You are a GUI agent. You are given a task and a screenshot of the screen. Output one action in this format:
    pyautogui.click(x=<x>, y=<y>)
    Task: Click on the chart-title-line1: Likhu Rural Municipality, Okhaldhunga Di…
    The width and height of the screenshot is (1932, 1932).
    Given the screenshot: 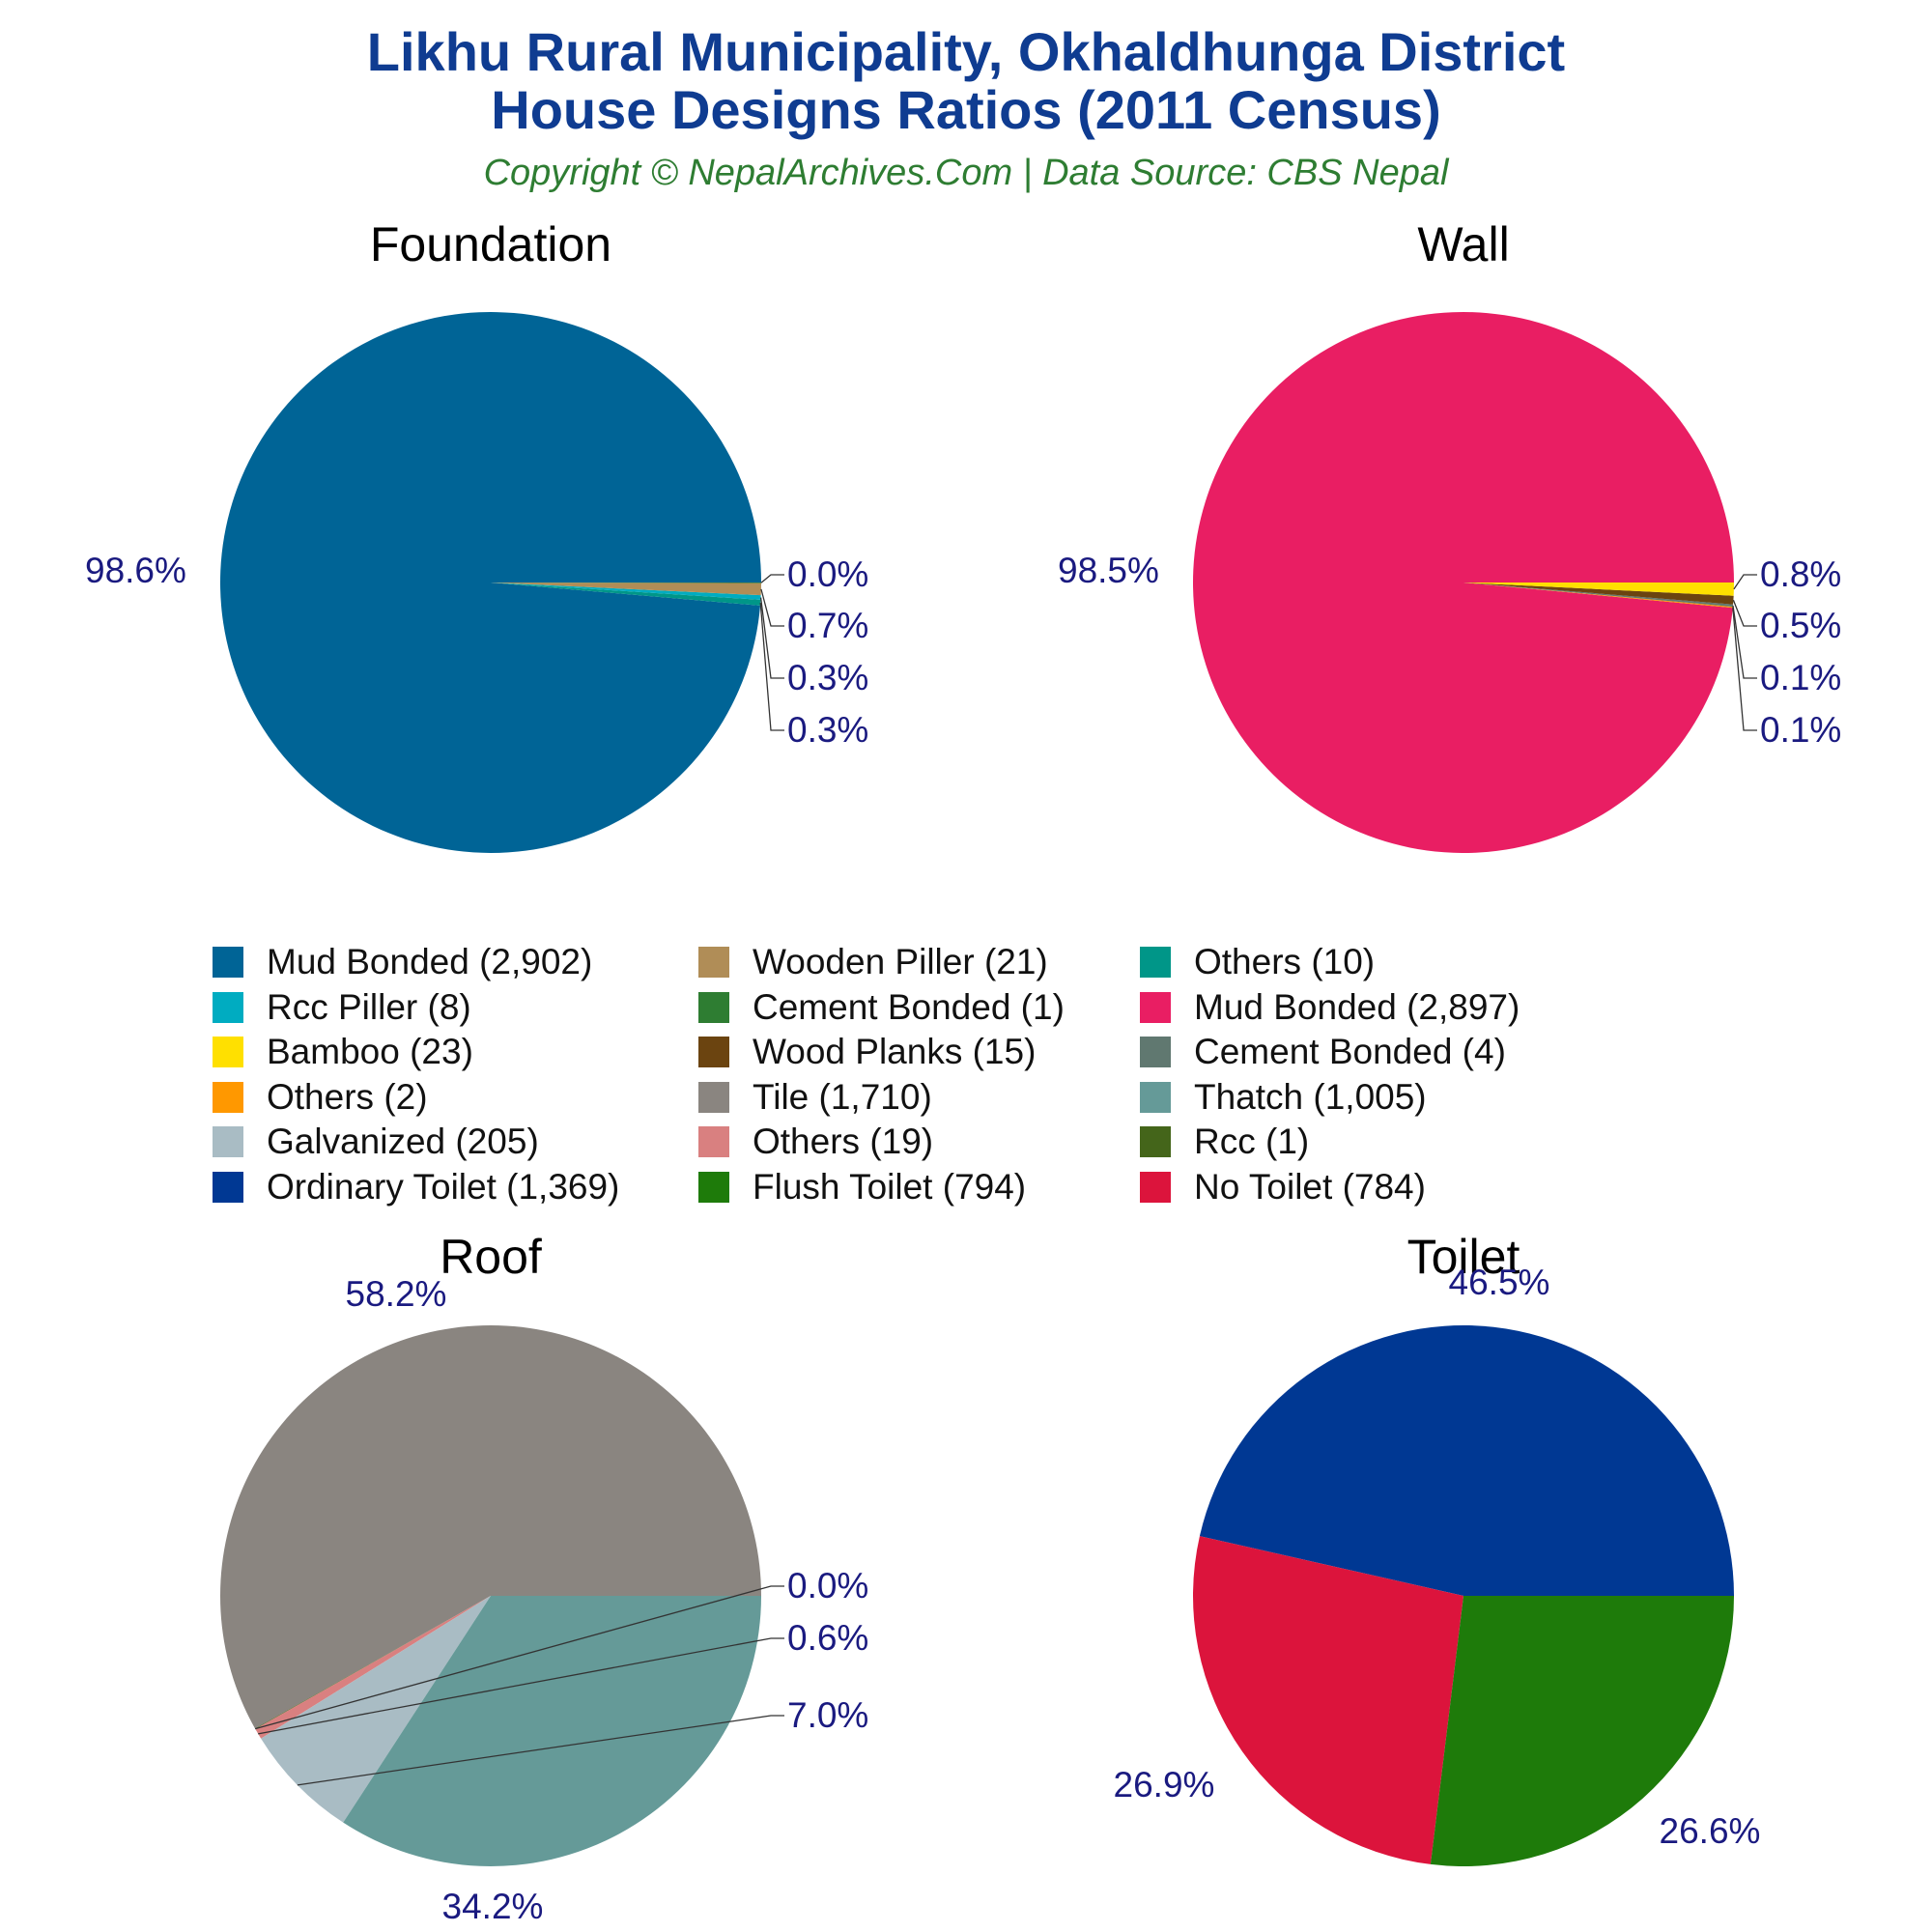 What is the action you would take?
    pyautogui.click(x=966, y=51)
    